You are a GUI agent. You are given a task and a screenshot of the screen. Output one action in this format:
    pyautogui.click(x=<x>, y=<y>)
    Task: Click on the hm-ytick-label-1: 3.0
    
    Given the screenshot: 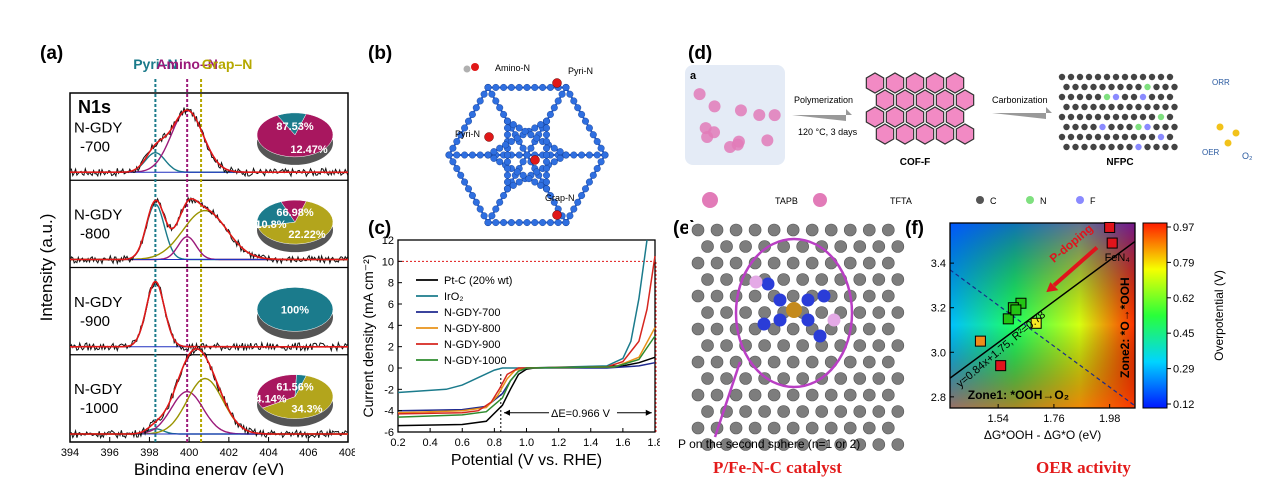 What is the action you would take?
    pyautogui.click(x=938, y=353)
    